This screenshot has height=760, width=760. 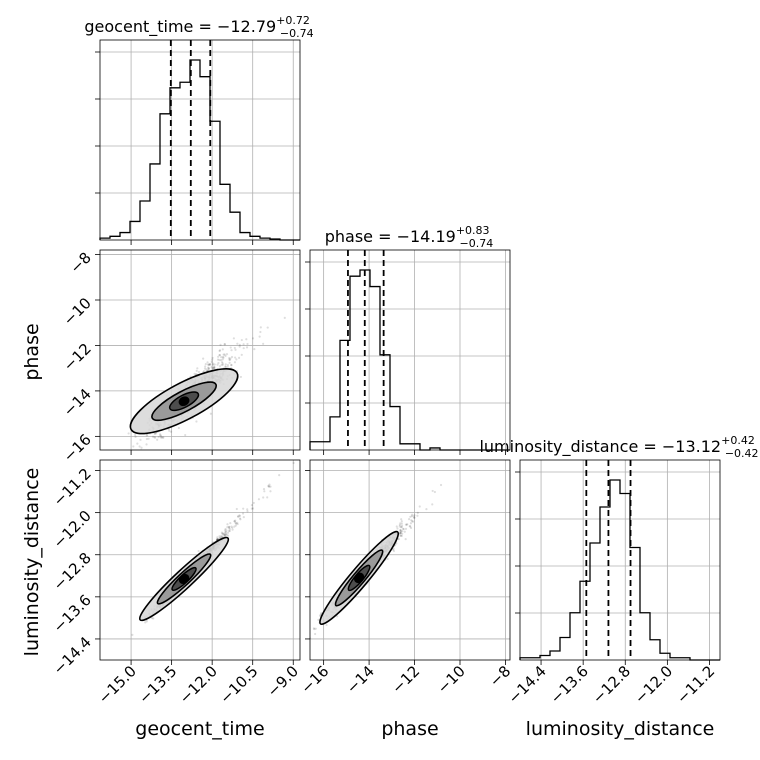 I want to click on frame-geocent_time-luminosity_distance, so click(x=200, y=560).